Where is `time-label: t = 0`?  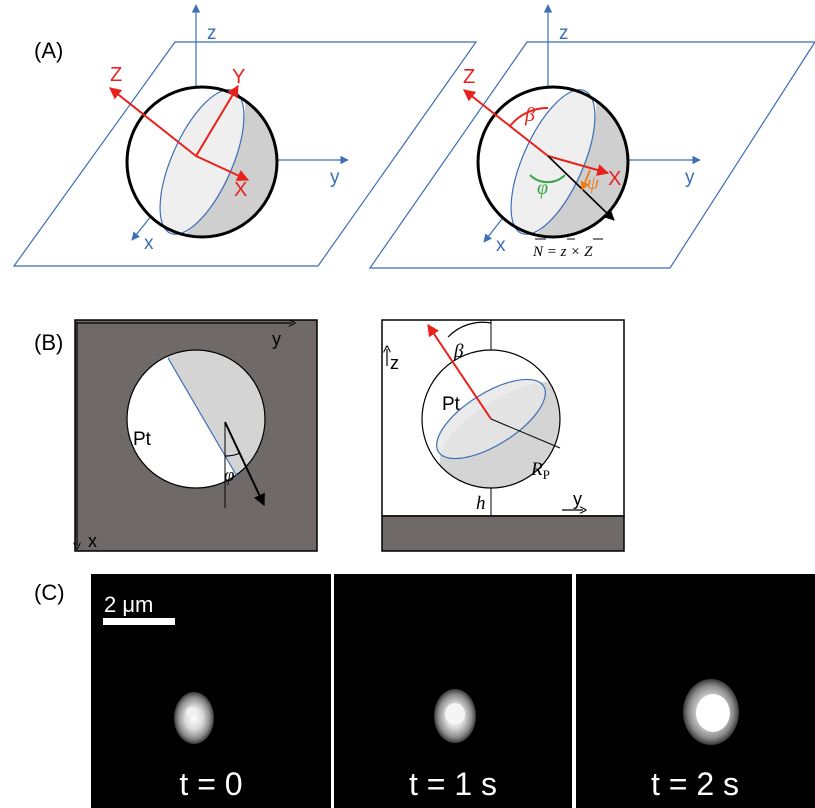
time-label: t = 0 is located at coordinates (210, 784).